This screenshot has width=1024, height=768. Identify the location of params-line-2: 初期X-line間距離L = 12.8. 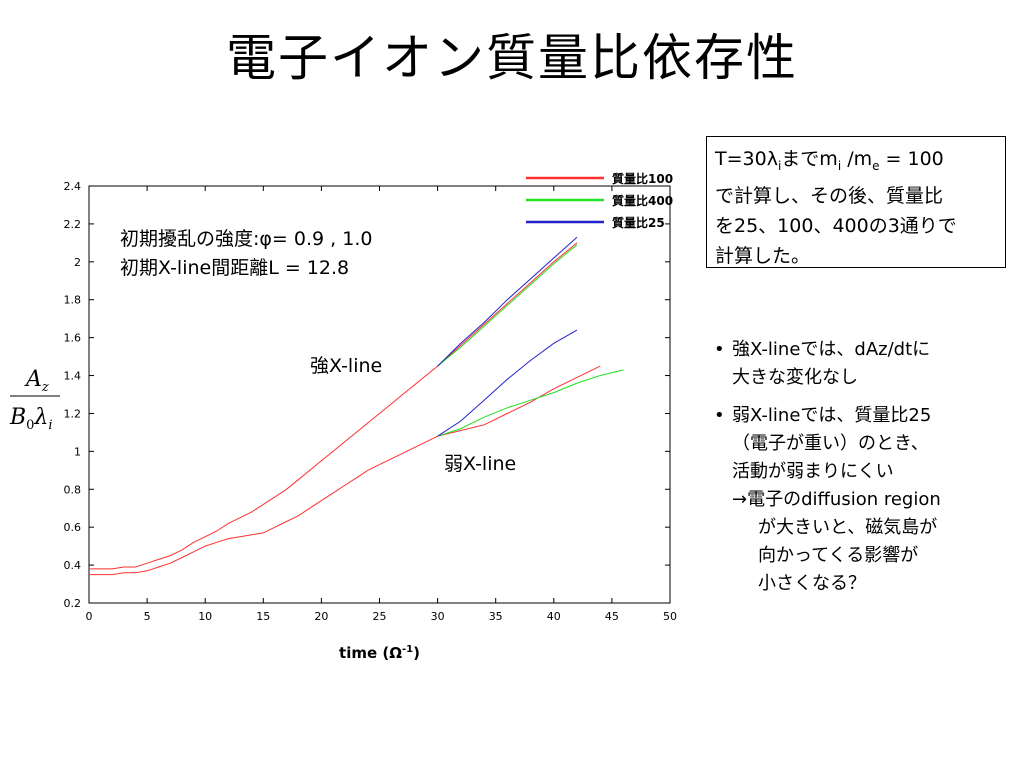
(234, 268).